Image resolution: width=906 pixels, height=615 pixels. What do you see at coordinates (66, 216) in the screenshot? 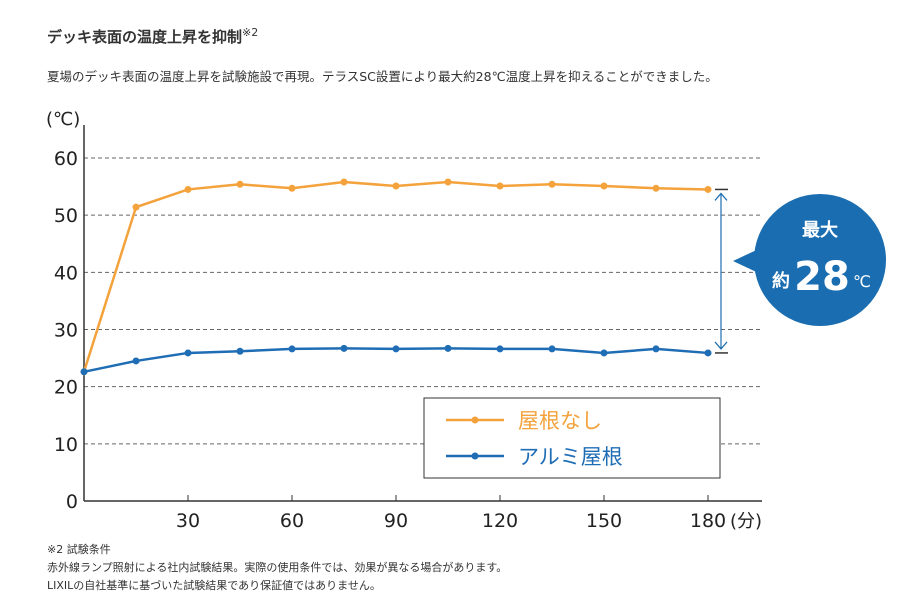
I see `y-tick-label: 50` at bounding box center [66, 216].